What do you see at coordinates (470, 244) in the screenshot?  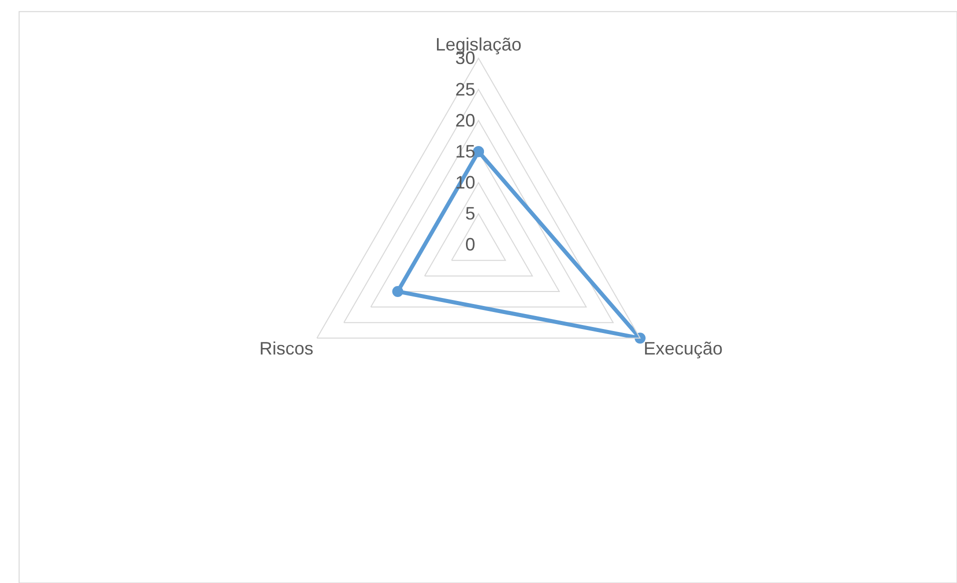 I see `y-tick-label: 0` at bounding box center [470, 244].